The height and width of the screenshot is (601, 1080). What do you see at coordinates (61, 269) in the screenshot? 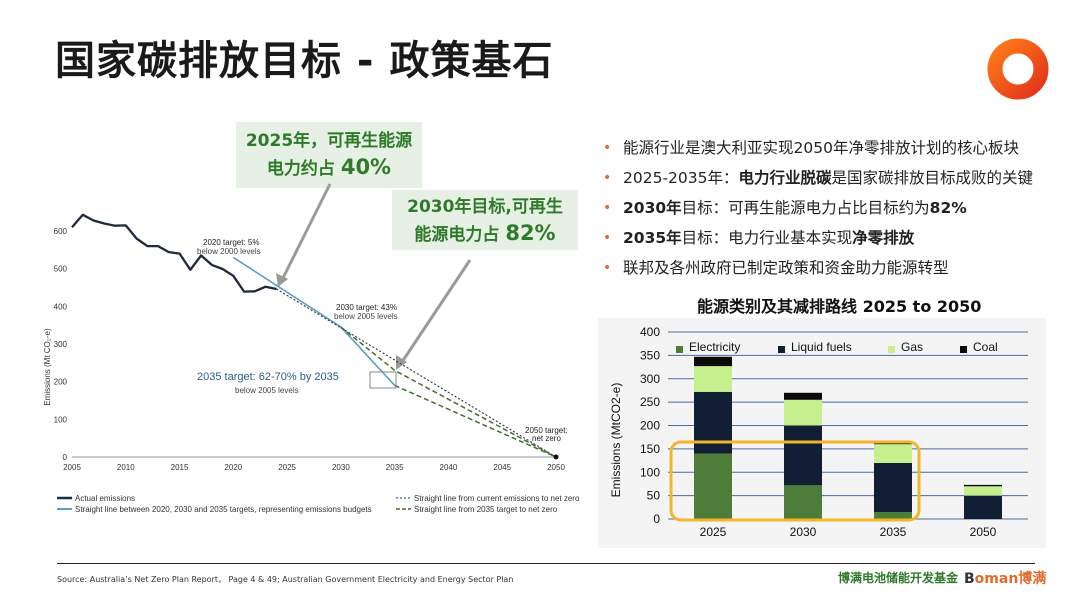
I see `y-tick-label: 500` at bounding box center [61, 269].